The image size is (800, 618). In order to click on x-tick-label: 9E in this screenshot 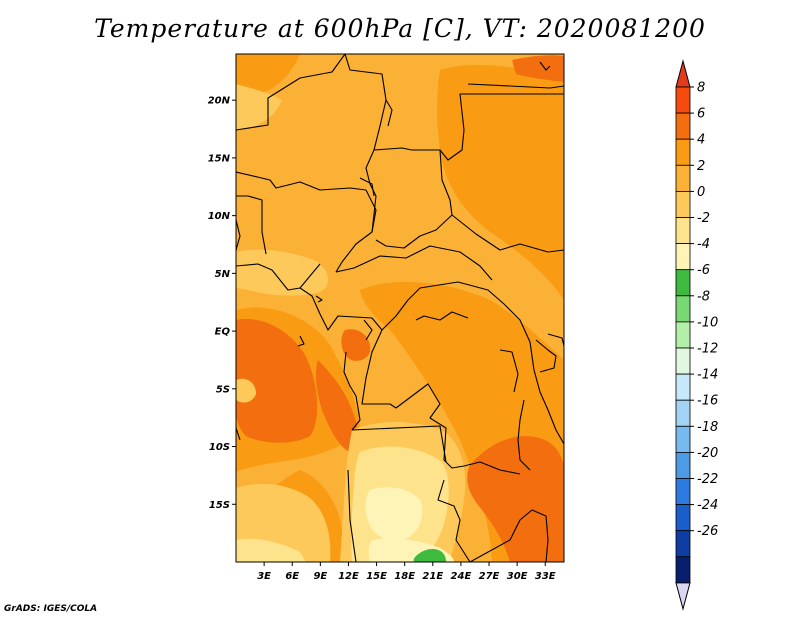, I will do `click(320, 576)`.